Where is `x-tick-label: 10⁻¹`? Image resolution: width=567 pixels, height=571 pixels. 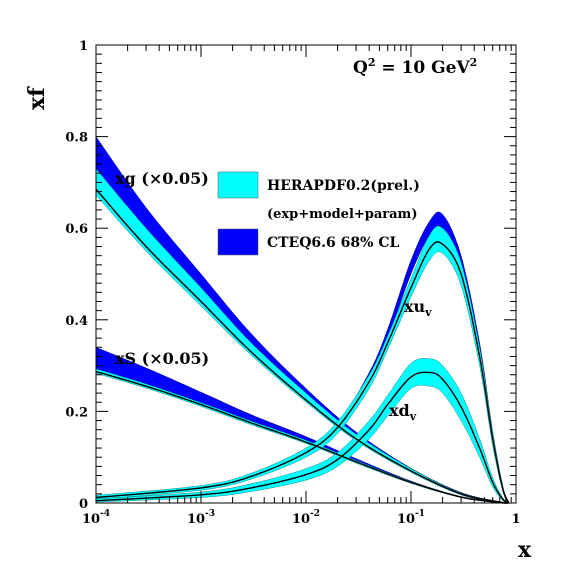
x-tick-label: 10⁻¹ is located at coordinates (411, 518).